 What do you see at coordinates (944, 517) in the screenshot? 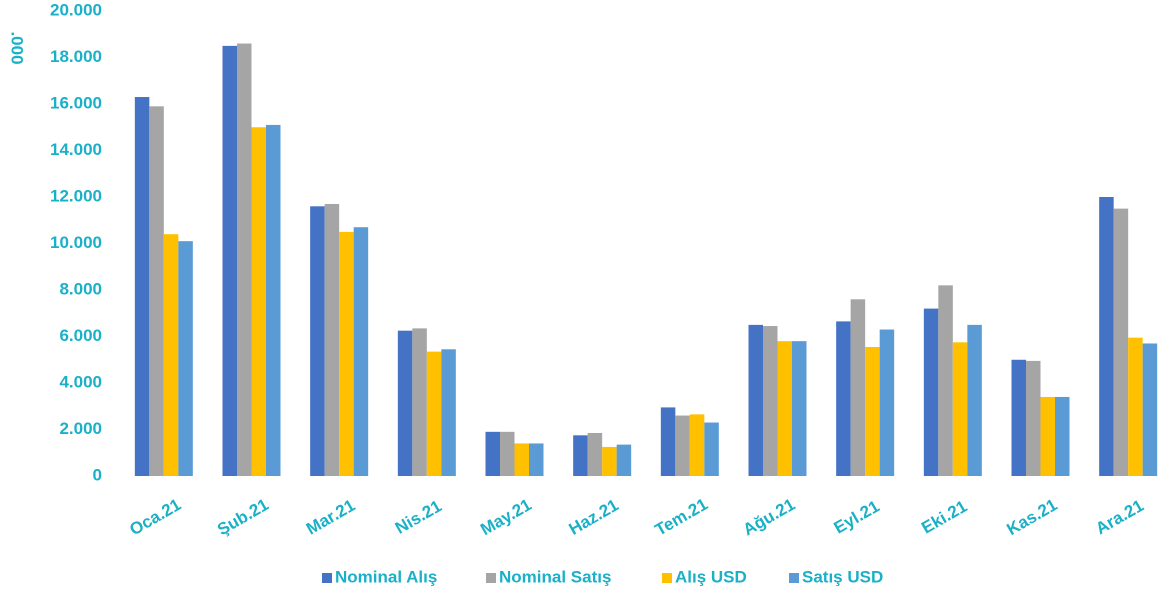
I see `x-tick-label: Eki.21` at bounding box center [944, 517].